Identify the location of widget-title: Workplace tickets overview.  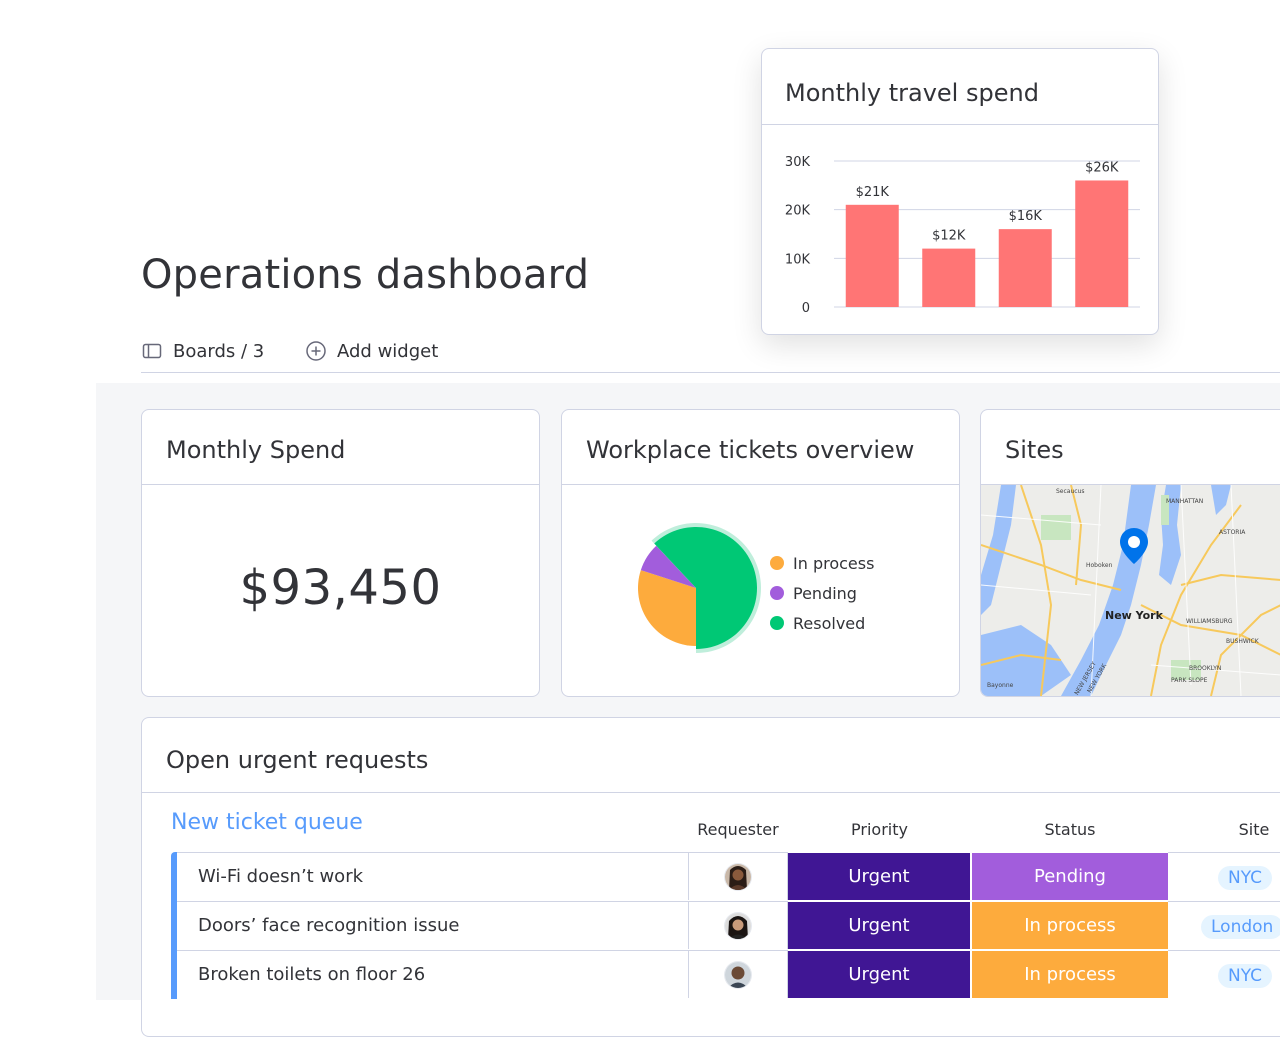
(750, 450).